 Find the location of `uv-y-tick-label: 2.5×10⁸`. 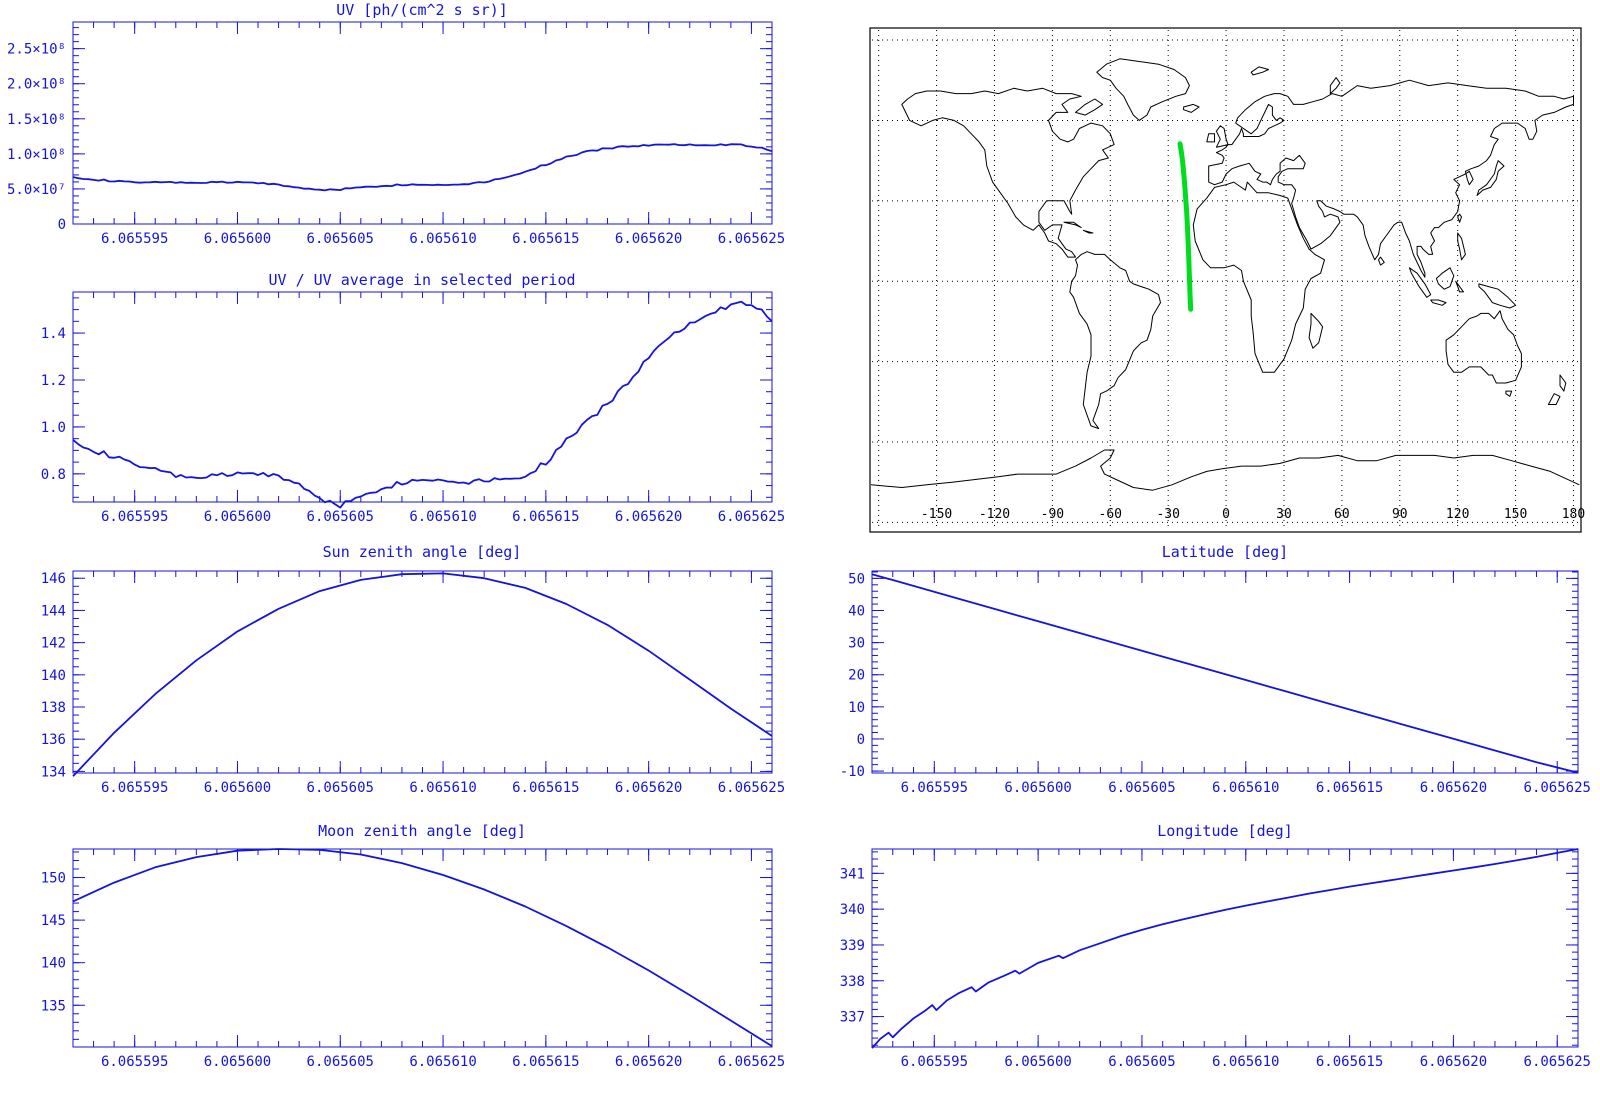

uv-y-tick-label: 2.5×10⁸ is located at coordinates (36, 50).